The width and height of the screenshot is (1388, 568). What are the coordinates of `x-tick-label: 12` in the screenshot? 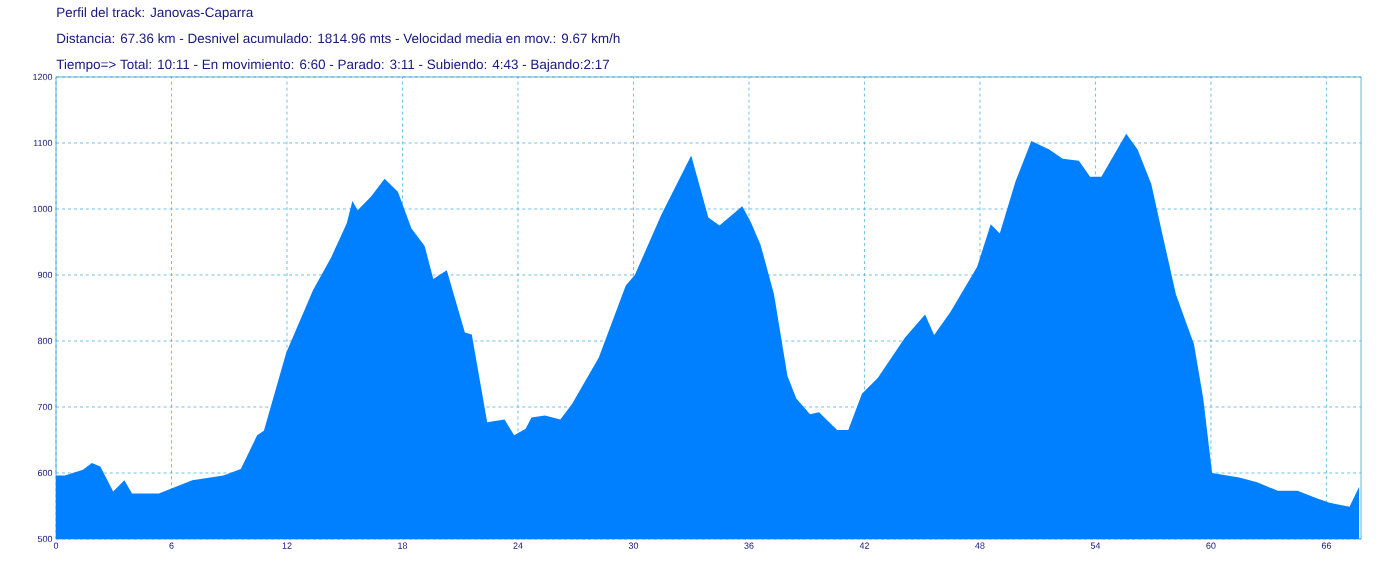 It's located at (287, 545).